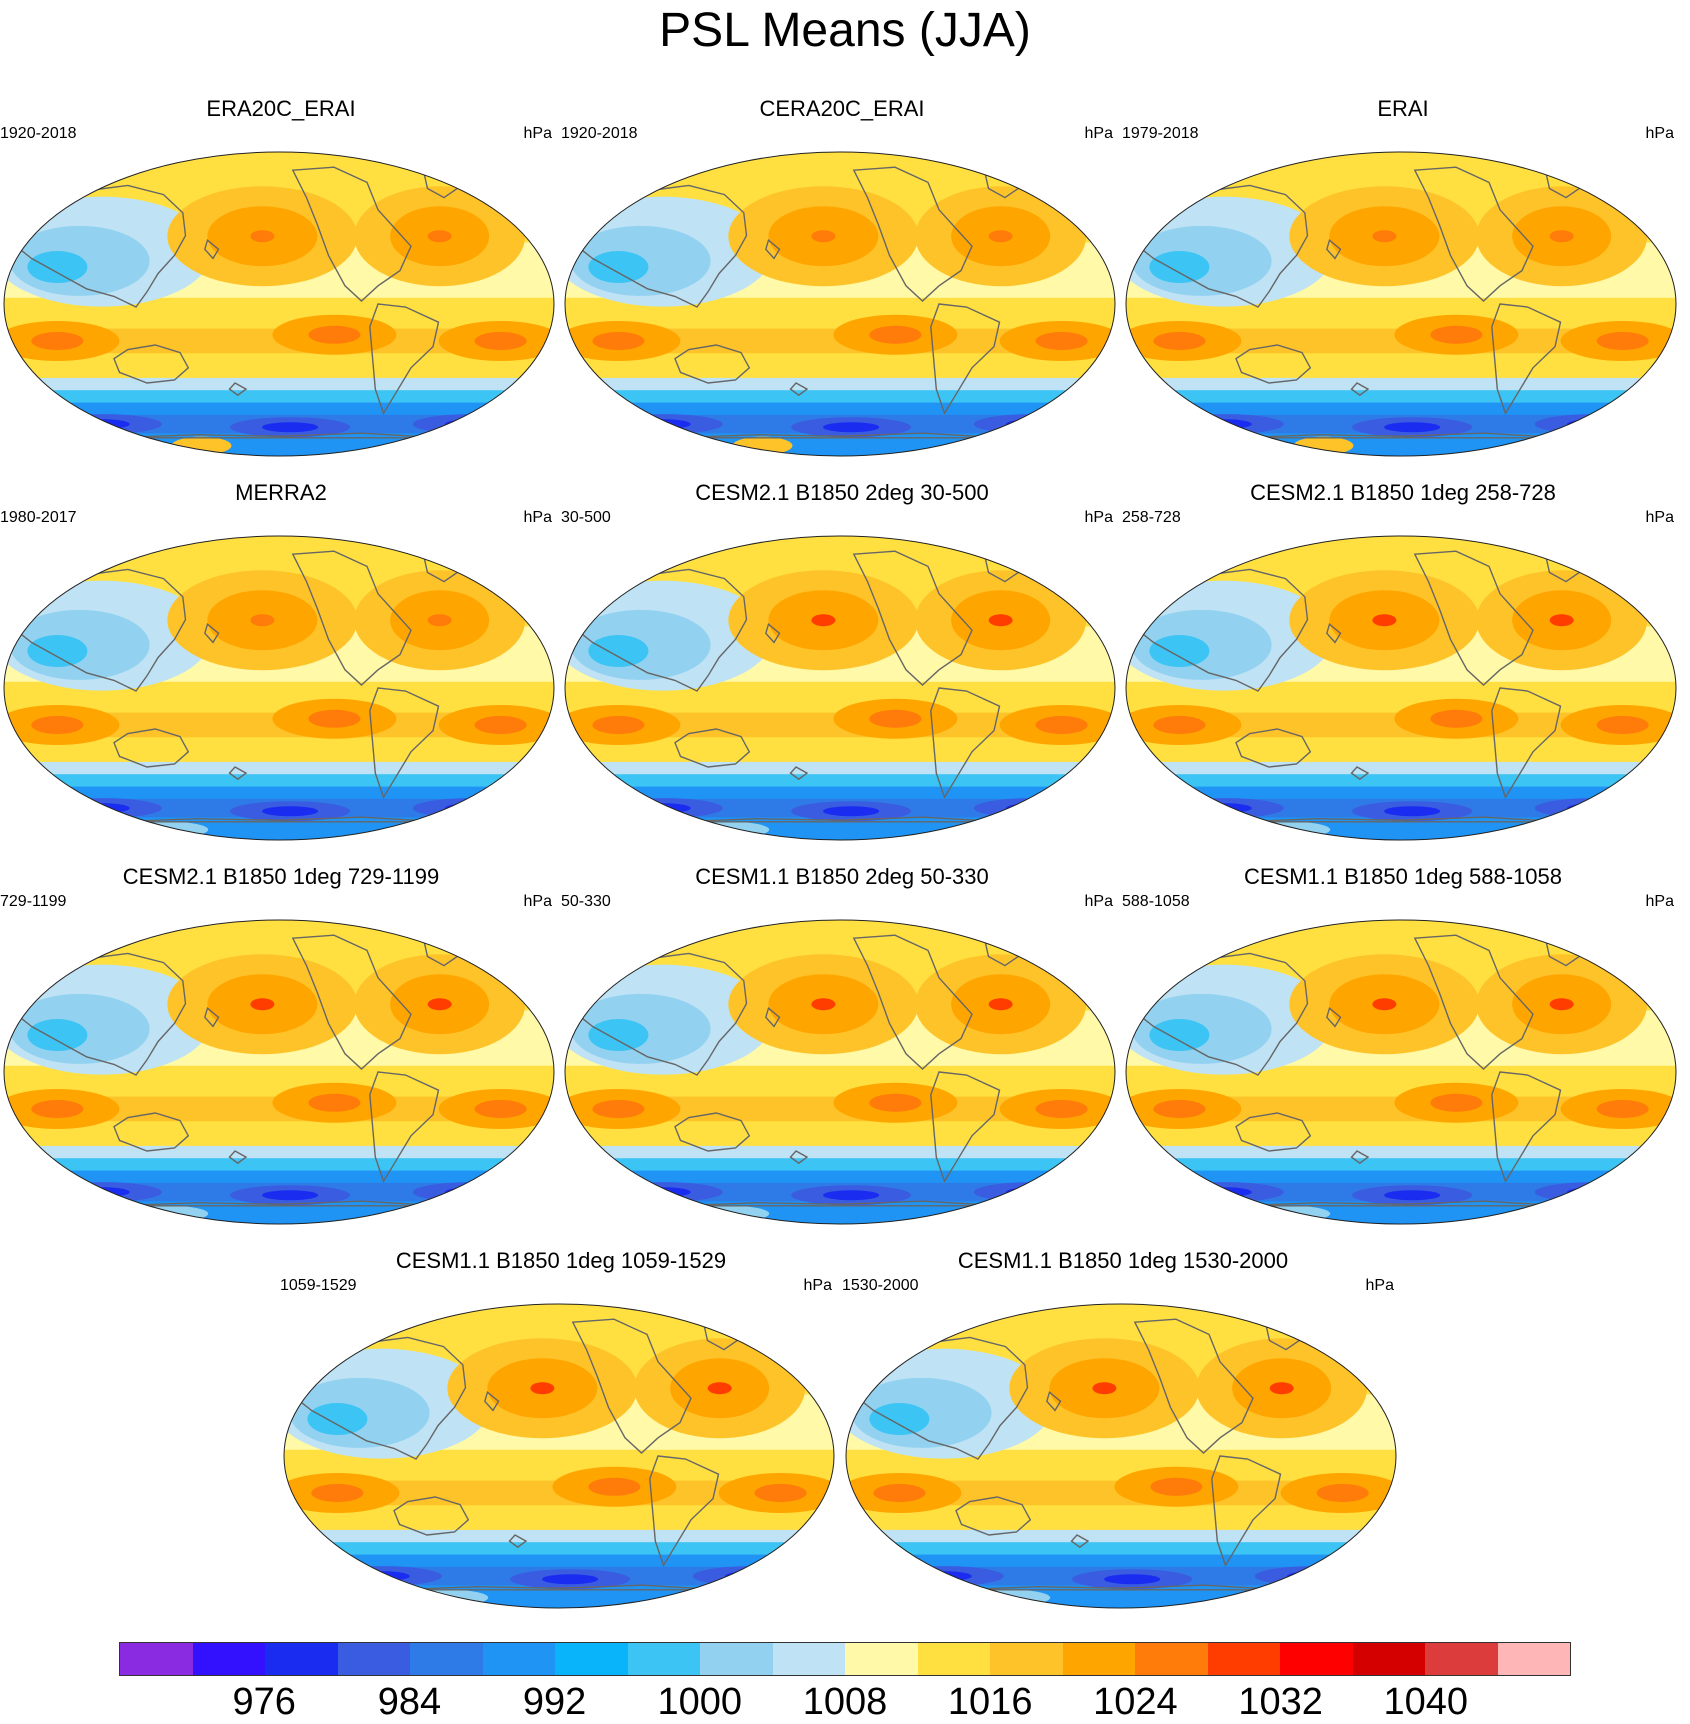  I want to click on map-panel: CESM1.1 B1850 1deg 1059-1529 1059-1529 hPa, so click(561, 1430).